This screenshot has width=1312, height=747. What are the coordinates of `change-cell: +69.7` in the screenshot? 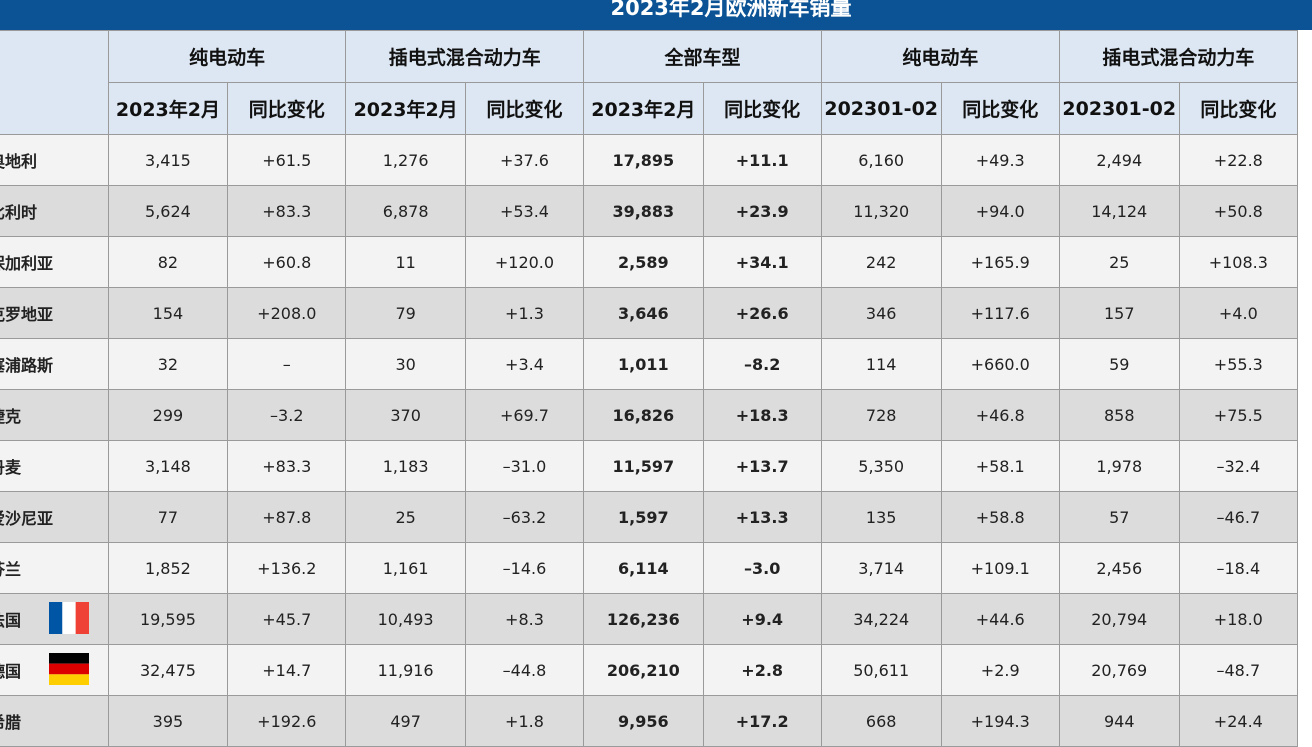 It's located at (524, 415).